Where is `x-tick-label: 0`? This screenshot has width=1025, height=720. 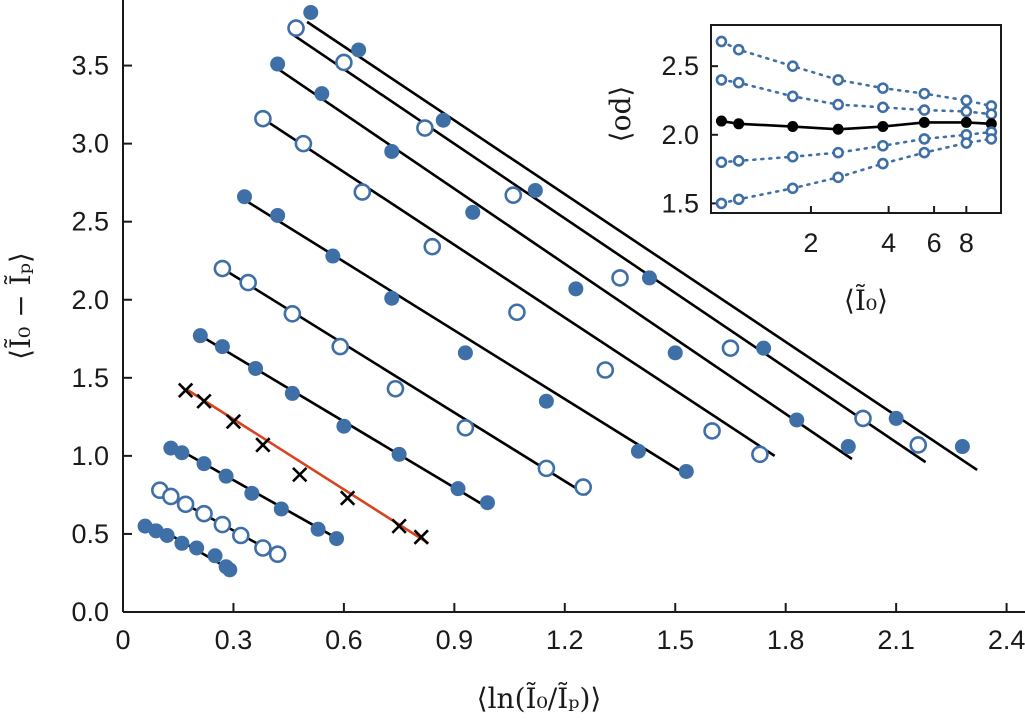 x-tick-label: 0 is located at coordinates (122, 640).